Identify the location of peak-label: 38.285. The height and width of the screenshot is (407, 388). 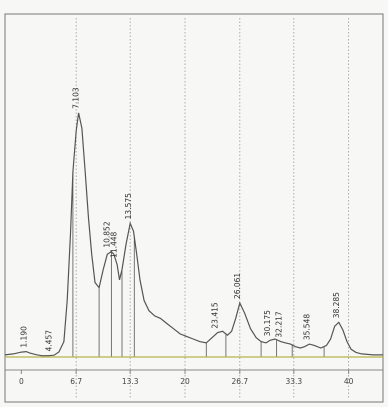
(336, 305).